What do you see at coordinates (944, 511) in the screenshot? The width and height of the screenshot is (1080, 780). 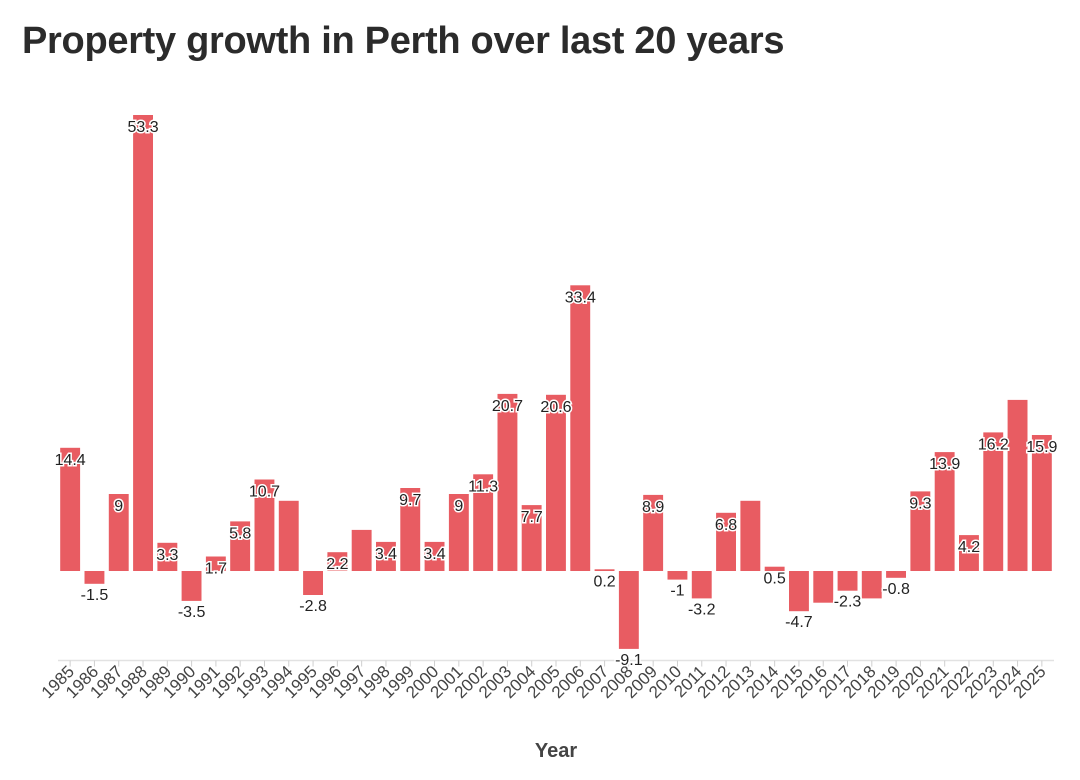 I see `bar-2021` at bounding box center [944, 511].